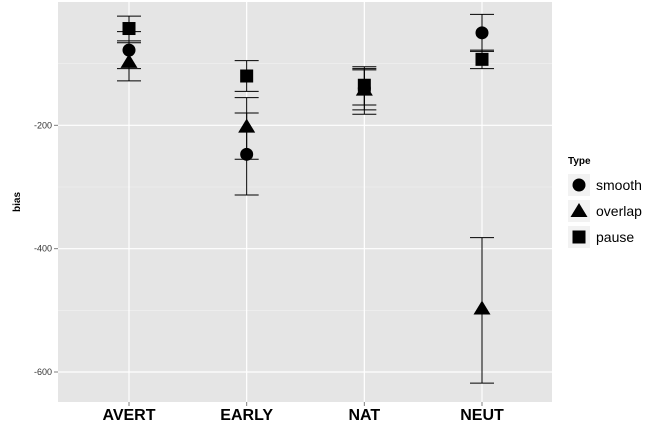 The image size is (662, 427). Describe the element at coordinates (615, 237) in the screenshot. I see `legend-label-pause: pause` at that location.